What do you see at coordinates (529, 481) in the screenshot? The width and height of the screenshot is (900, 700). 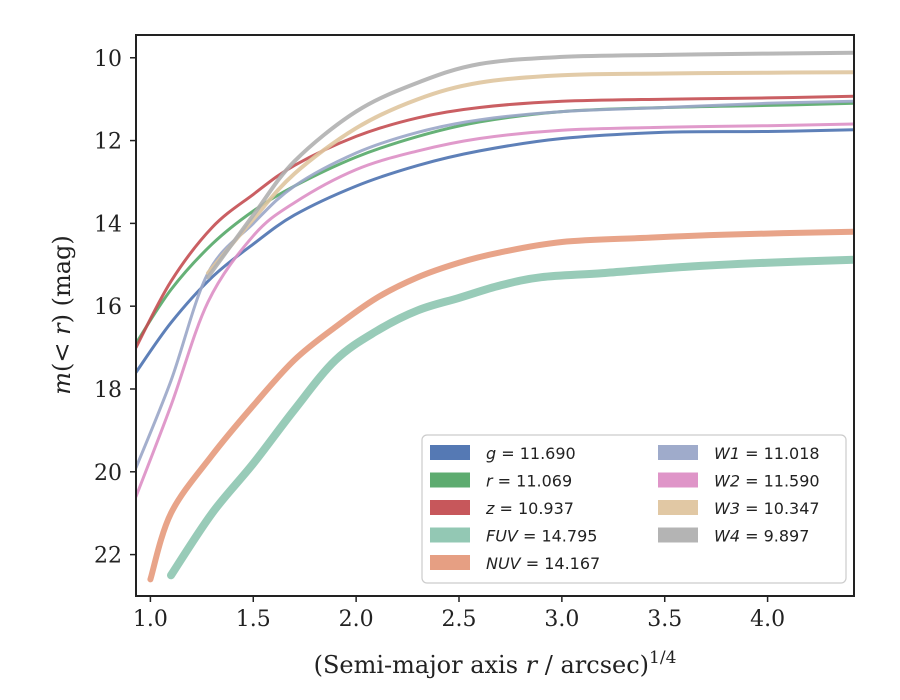 I see `legend-label-r: r = 11.069` at bounding box center [529, 481].